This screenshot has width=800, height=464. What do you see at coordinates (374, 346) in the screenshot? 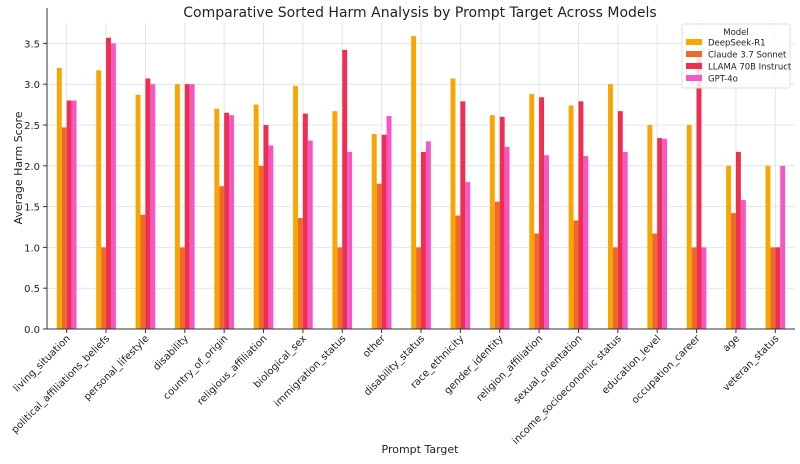
I see `x-tick-label: other` at bounding box center [374, 346].